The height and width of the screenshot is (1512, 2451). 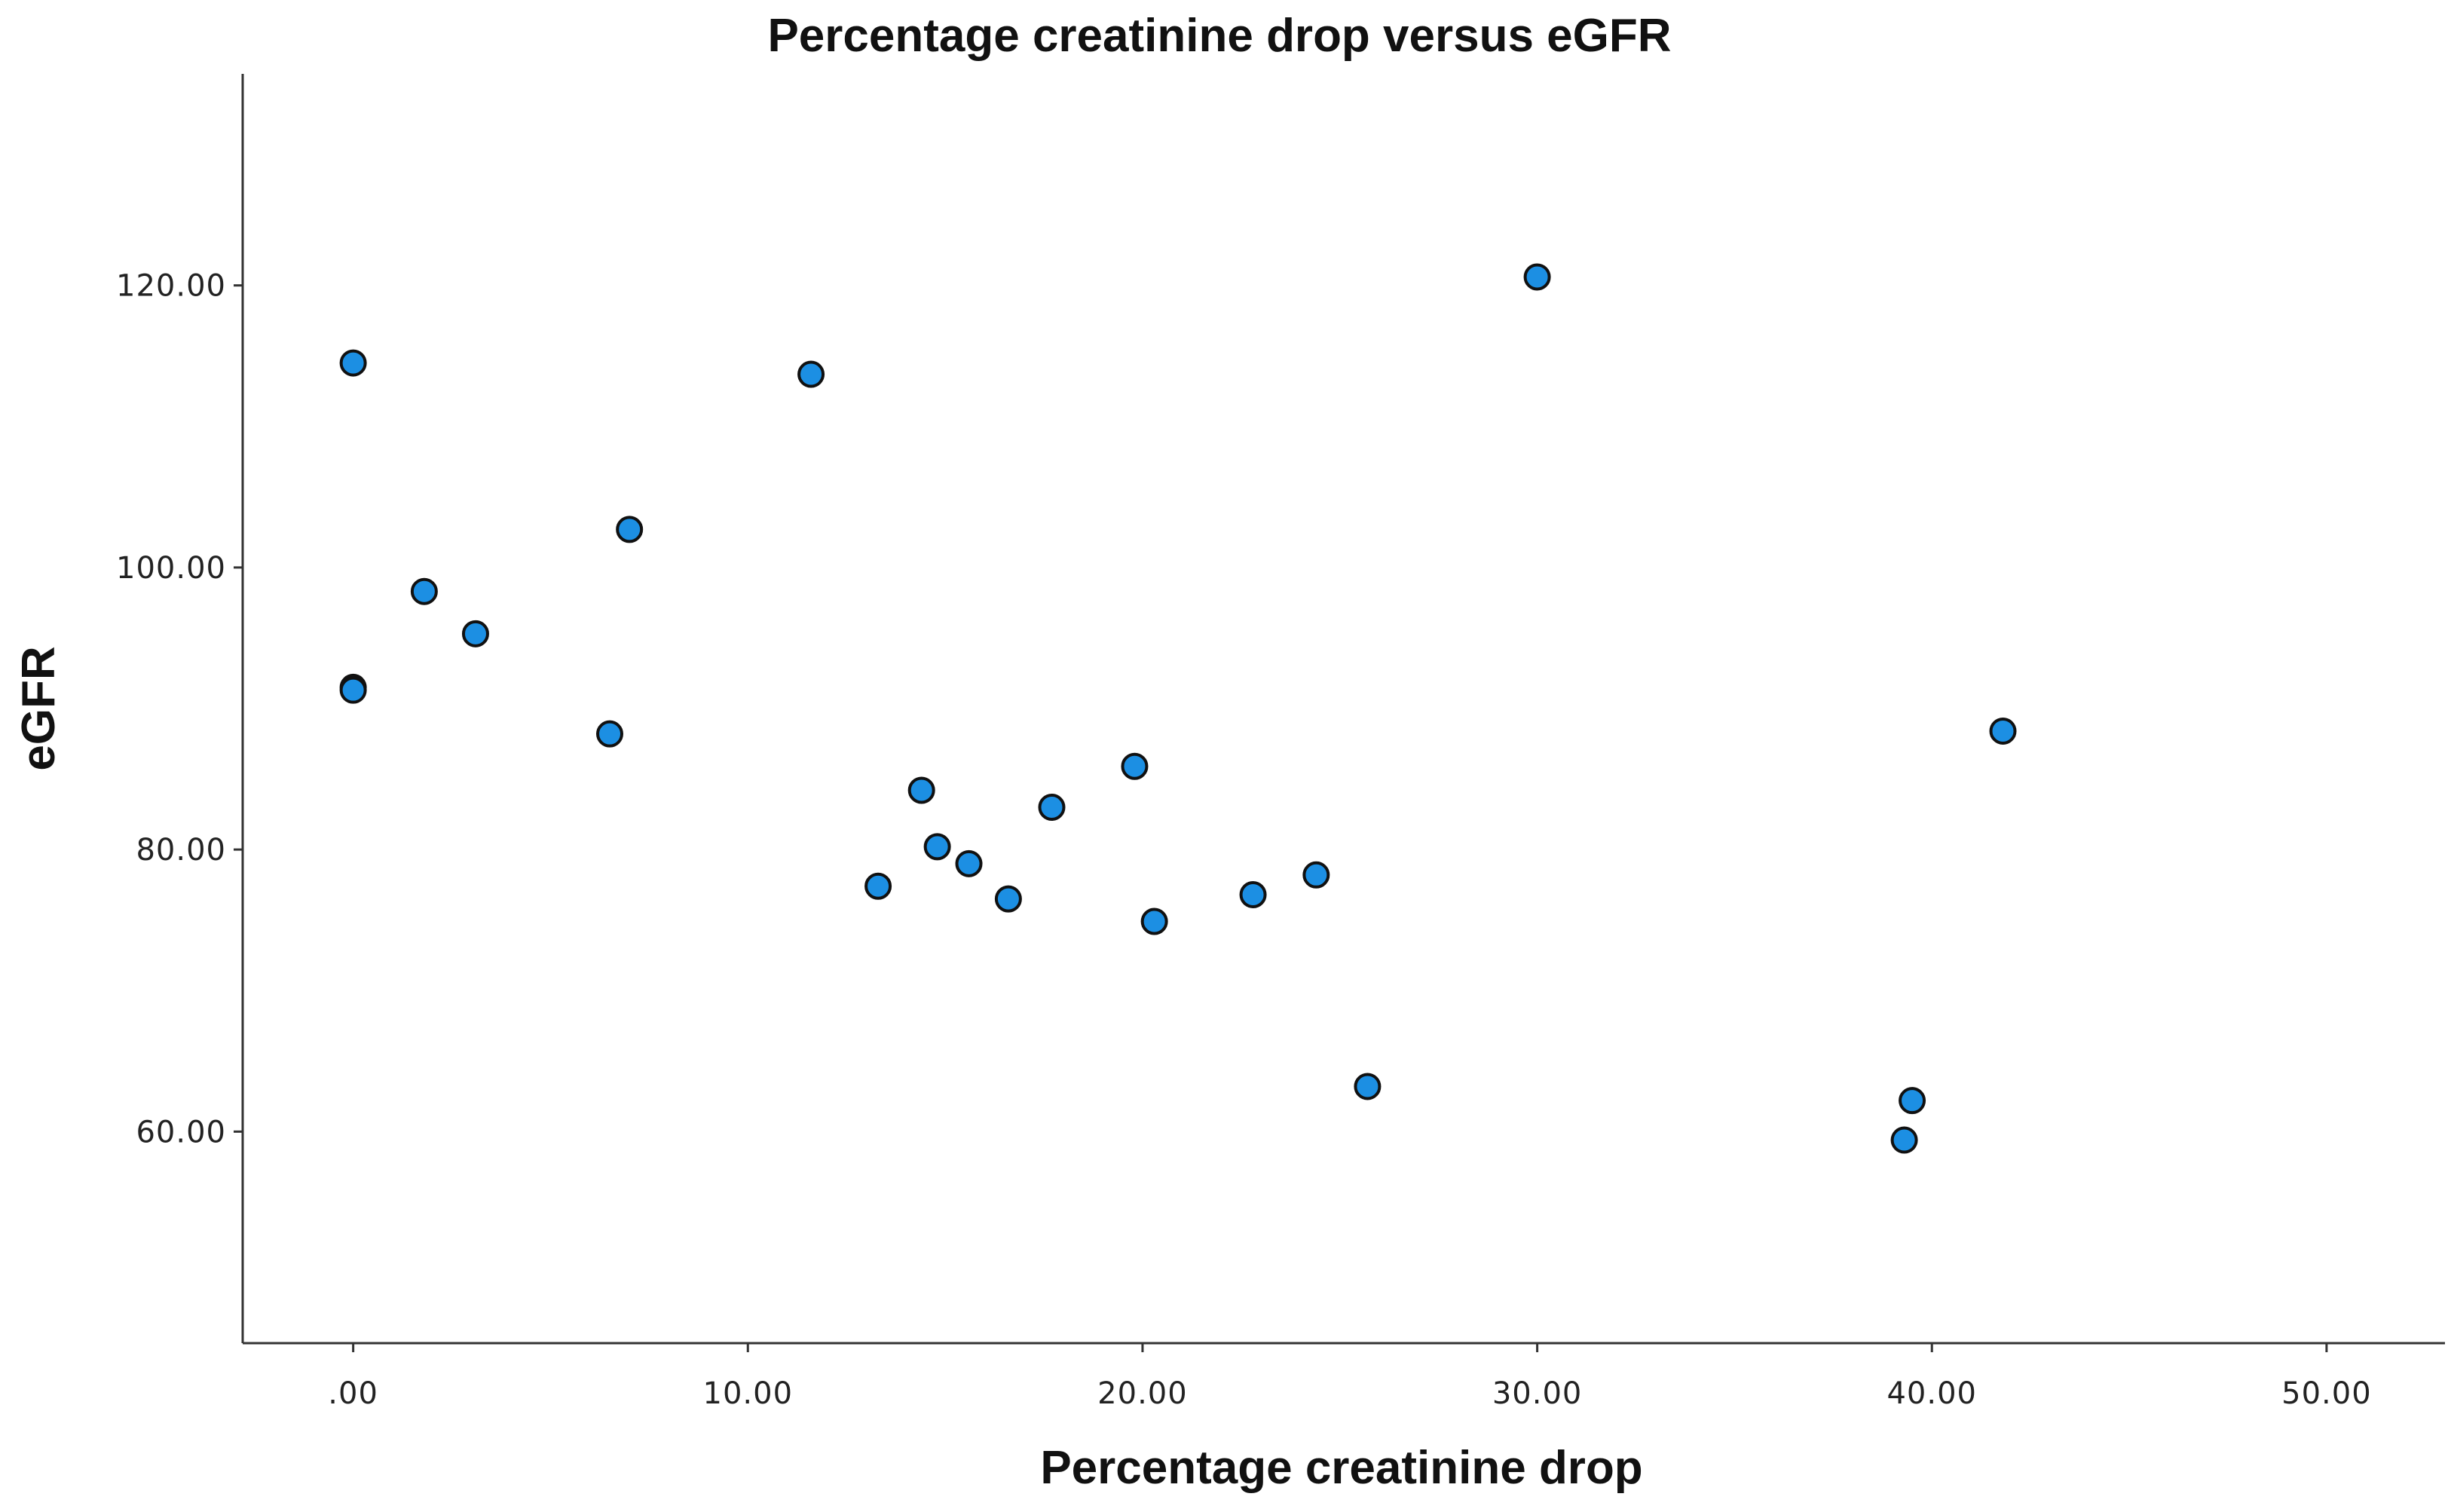 What do you see at coordinates (1537, 1393) in the screenshot?
I see `x-tick-label: 30.00` at bounding box center [1537, 1393].